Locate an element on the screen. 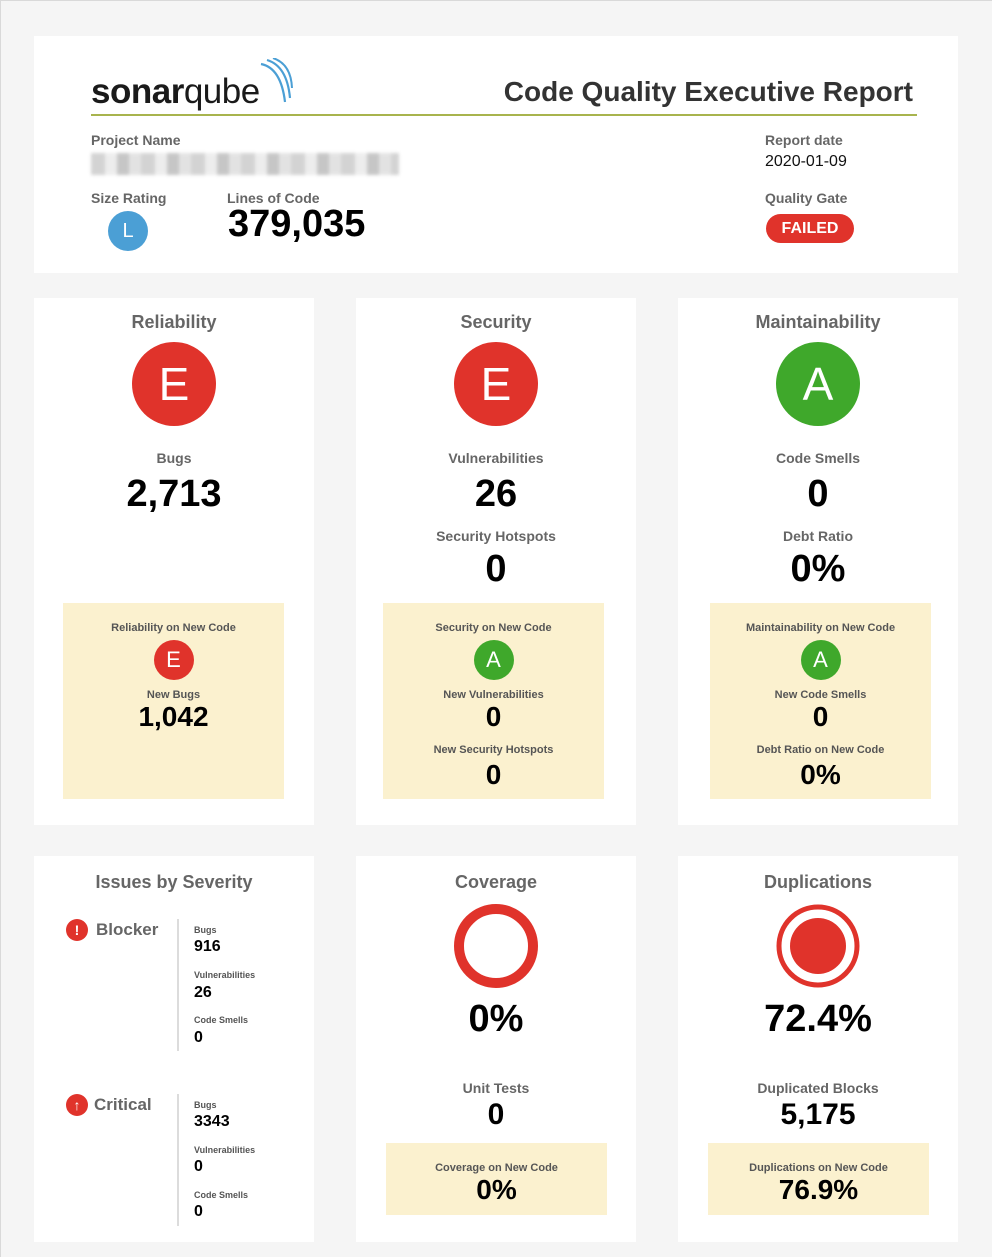 The width and height of the screenshot is (992, 1257). maintainability-new-code-title: Maintainability on New Code is located at coordinates (820, 628).